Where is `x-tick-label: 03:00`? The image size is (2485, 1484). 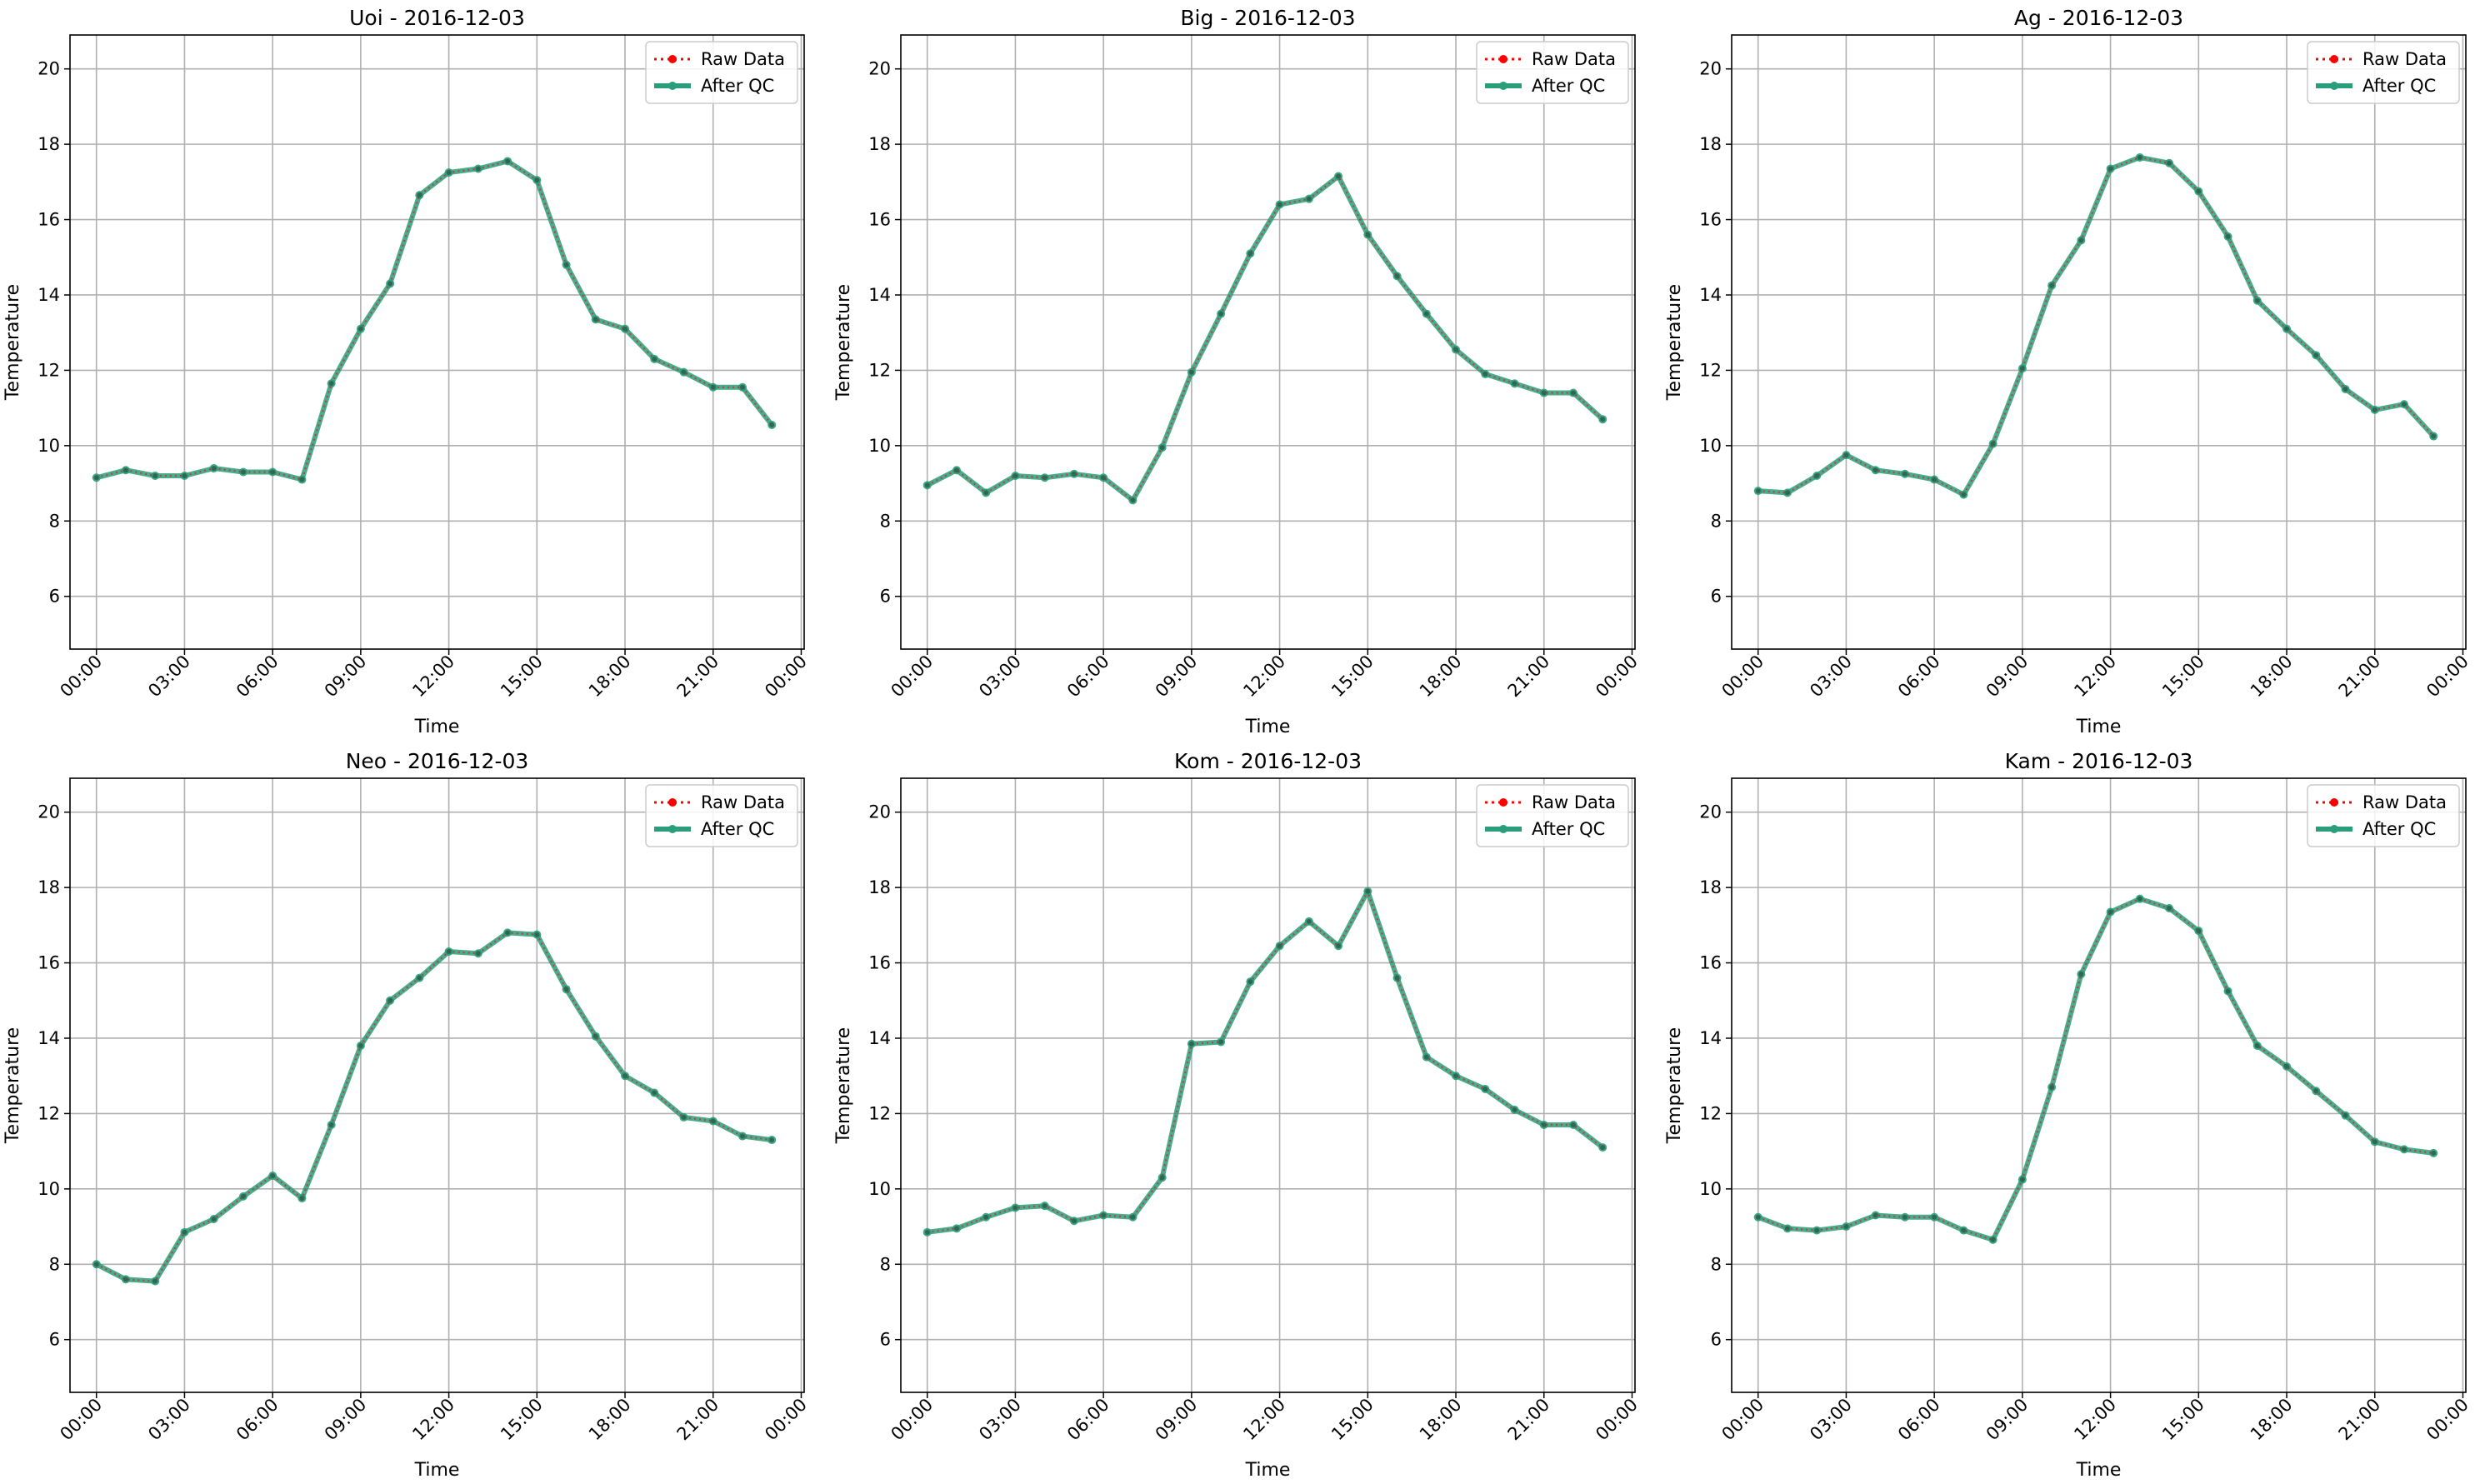 x-tick-label: 03:00 is located at coordinates (1000, 677).